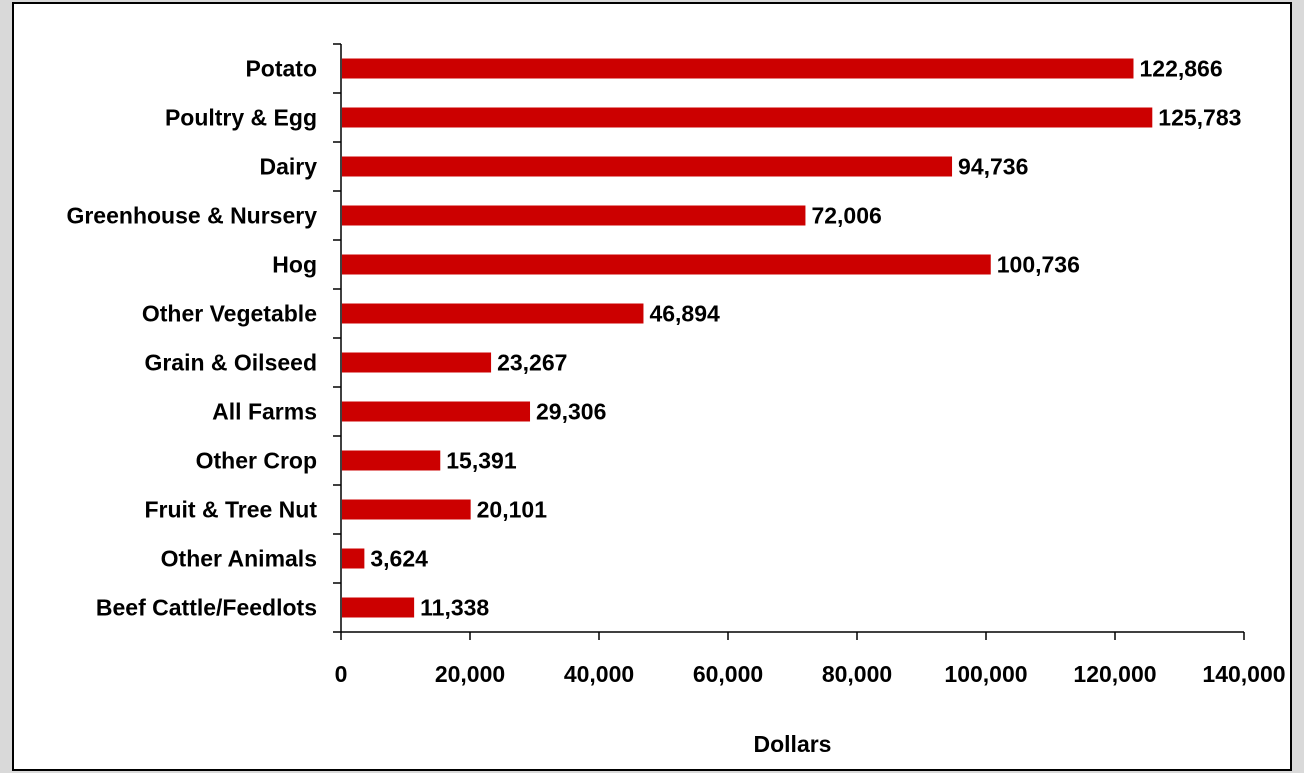 Image resolution: width=1304 pixels, height=773 pixels. I want to click on category-label-11: Beef Cattle/Feedlots, so click(206, 608).